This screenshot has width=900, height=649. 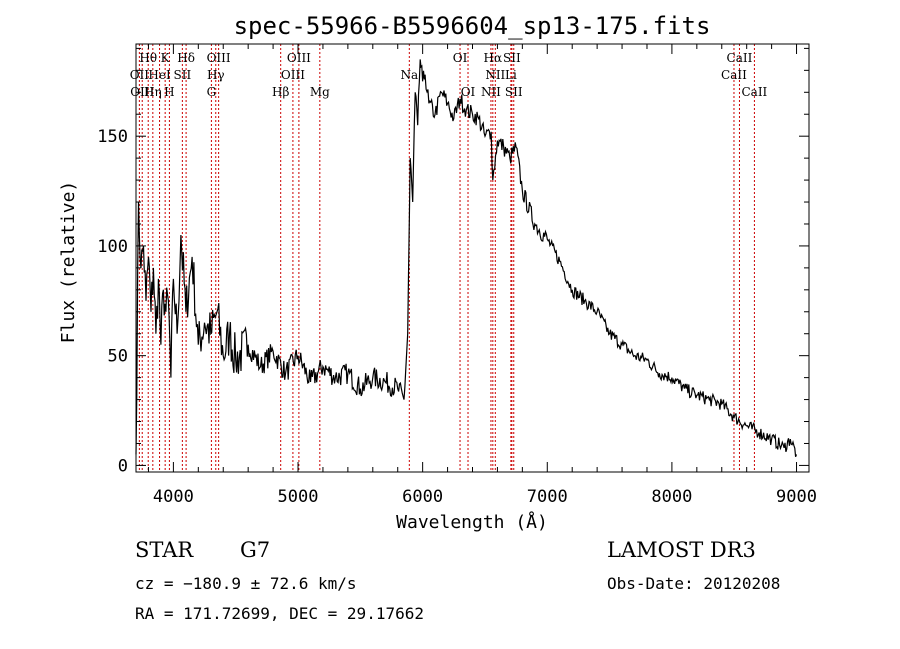 I want to click on spectral-line-label: Hδ, so click(x=186, y=58).